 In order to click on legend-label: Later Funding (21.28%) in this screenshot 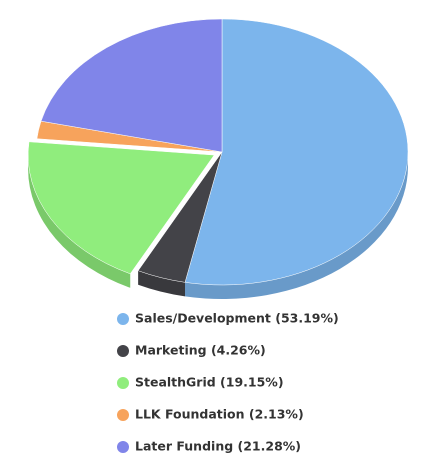, I will do `click(218, 446)`.